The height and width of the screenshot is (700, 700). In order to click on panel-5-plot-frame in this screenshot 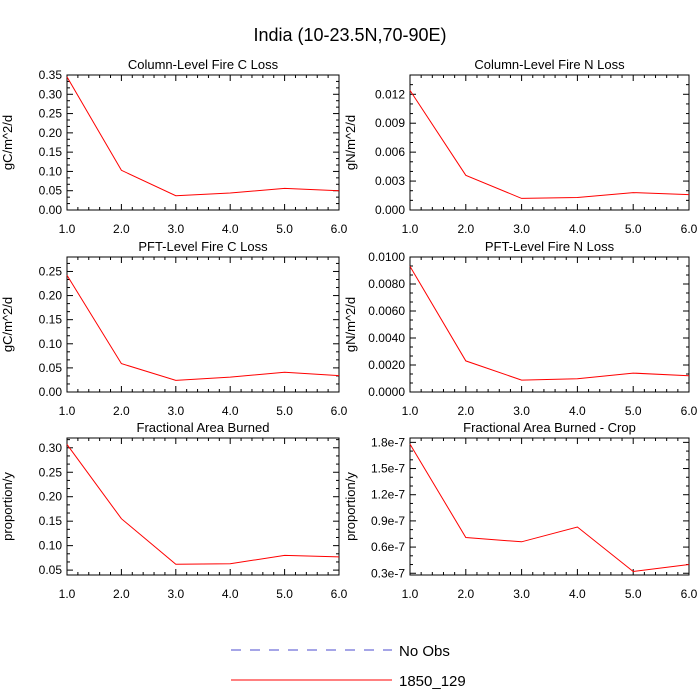, I will do `click(203, 506)`.